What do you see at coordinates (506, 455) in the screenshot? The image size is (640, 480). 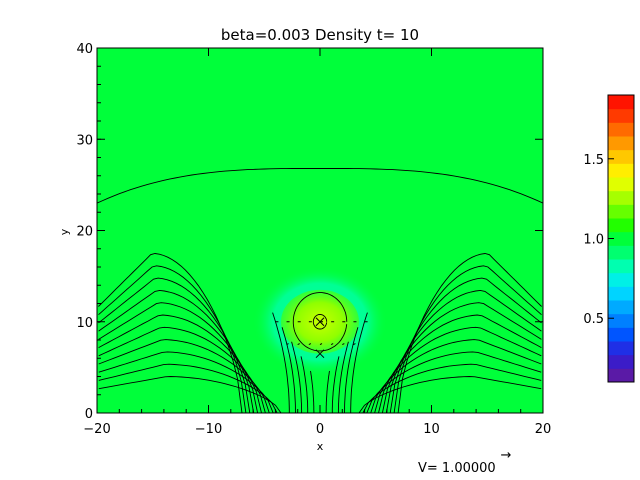 I see `vector-legend-arrow: →` at bounding box center [506, 455].